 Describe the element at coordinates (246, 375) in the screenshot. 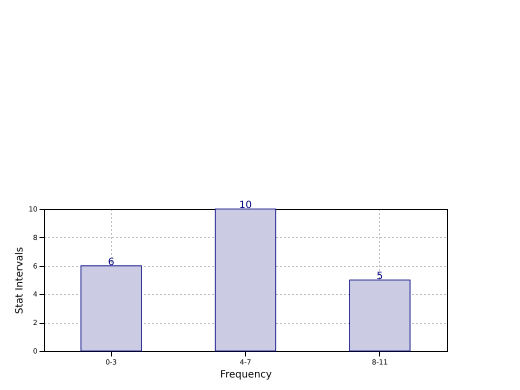

I see `x-axis-title: Frequency` at that location.